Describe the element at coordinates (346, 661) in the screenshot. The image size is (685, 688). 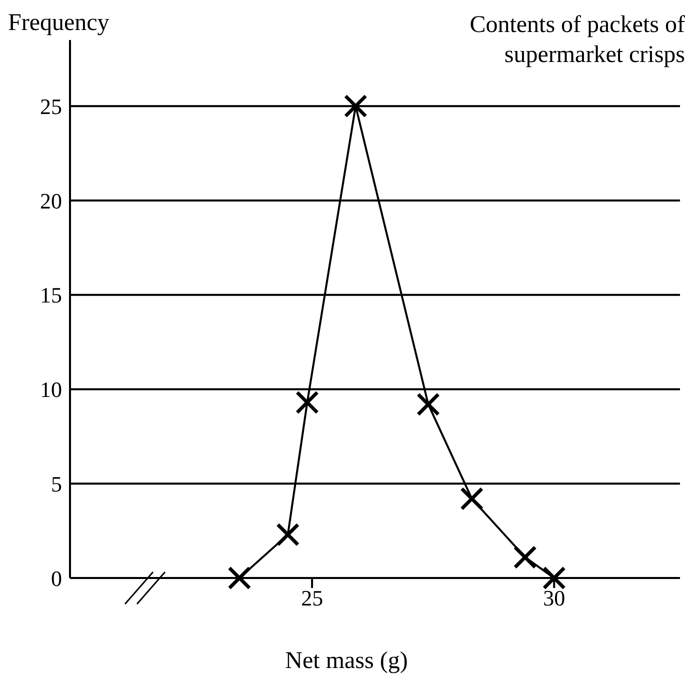
I see `x-axis-title: Net mass (g)` at that location.